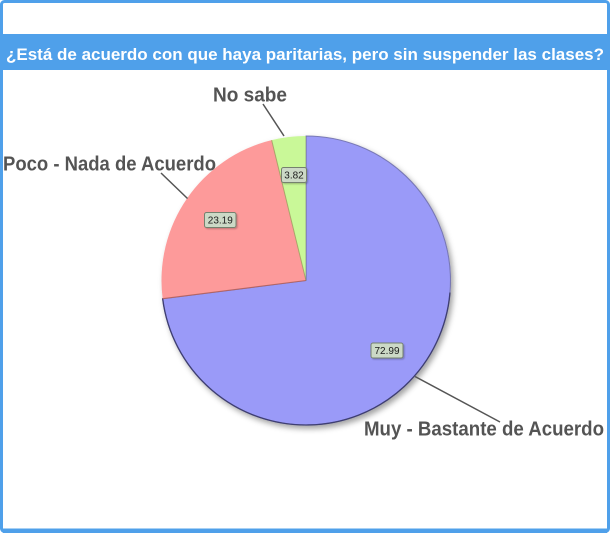 The image size is (610, 533). Describe the element at coordinates (484, 430) in the screenshot. I see `svg-text: Muy - Bastante de Acuerdo` at that location.